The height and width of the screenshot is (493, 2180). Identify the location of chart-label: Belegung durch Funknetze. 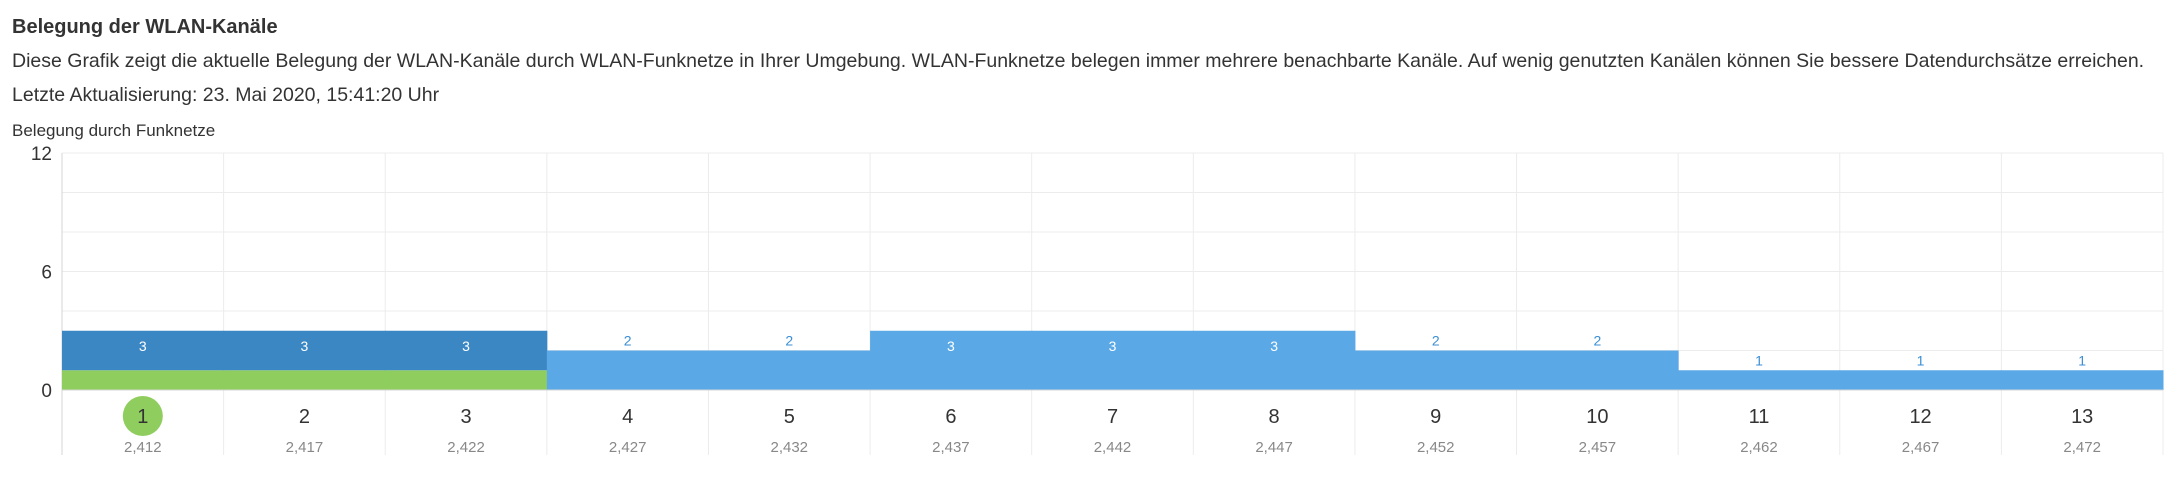
(114, 130).